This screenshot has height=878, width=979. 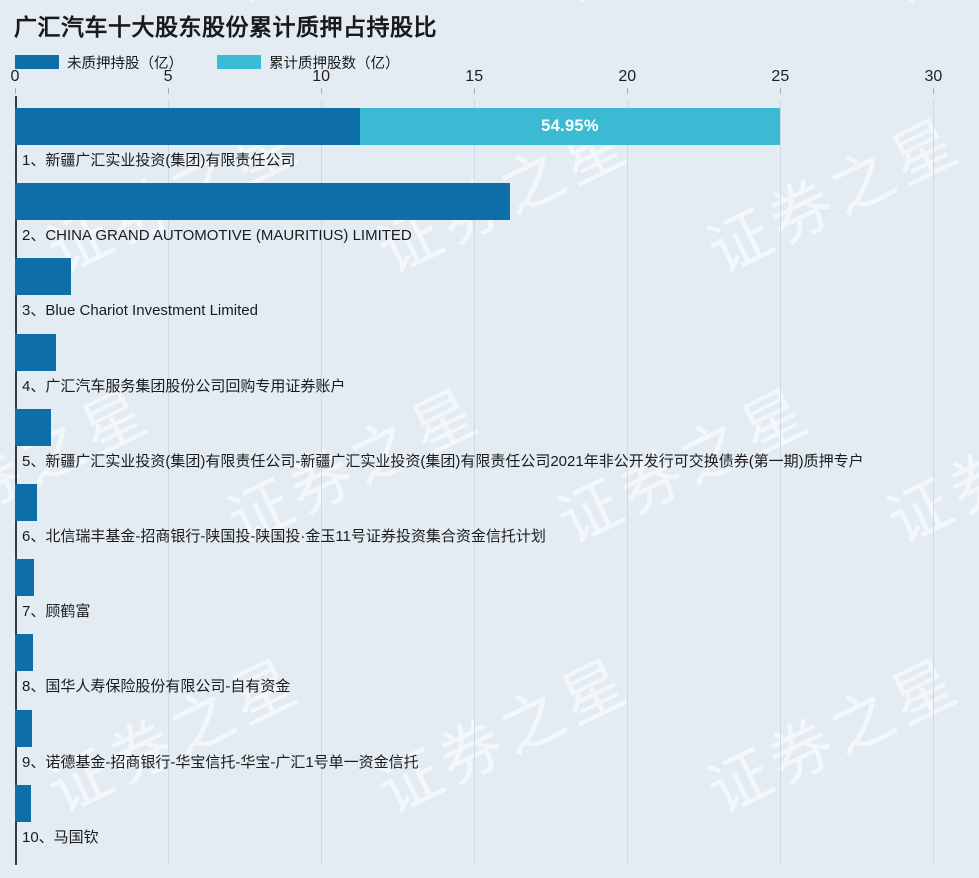 I want to click on x-axis-tick-label: 0, so click(x=15, y=76).